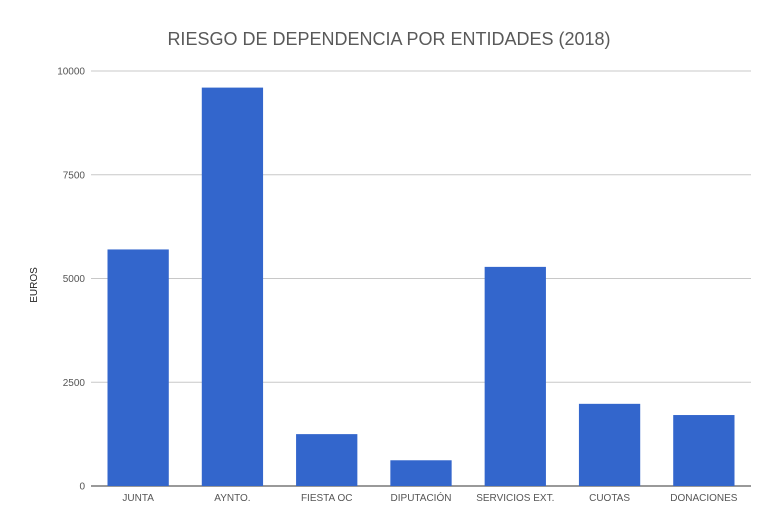  What do you see at coordinates (515, 498) in the screenshot?
I see `x-tick-label: SERVICIOS EXT.` at bounding box center [515, 498].